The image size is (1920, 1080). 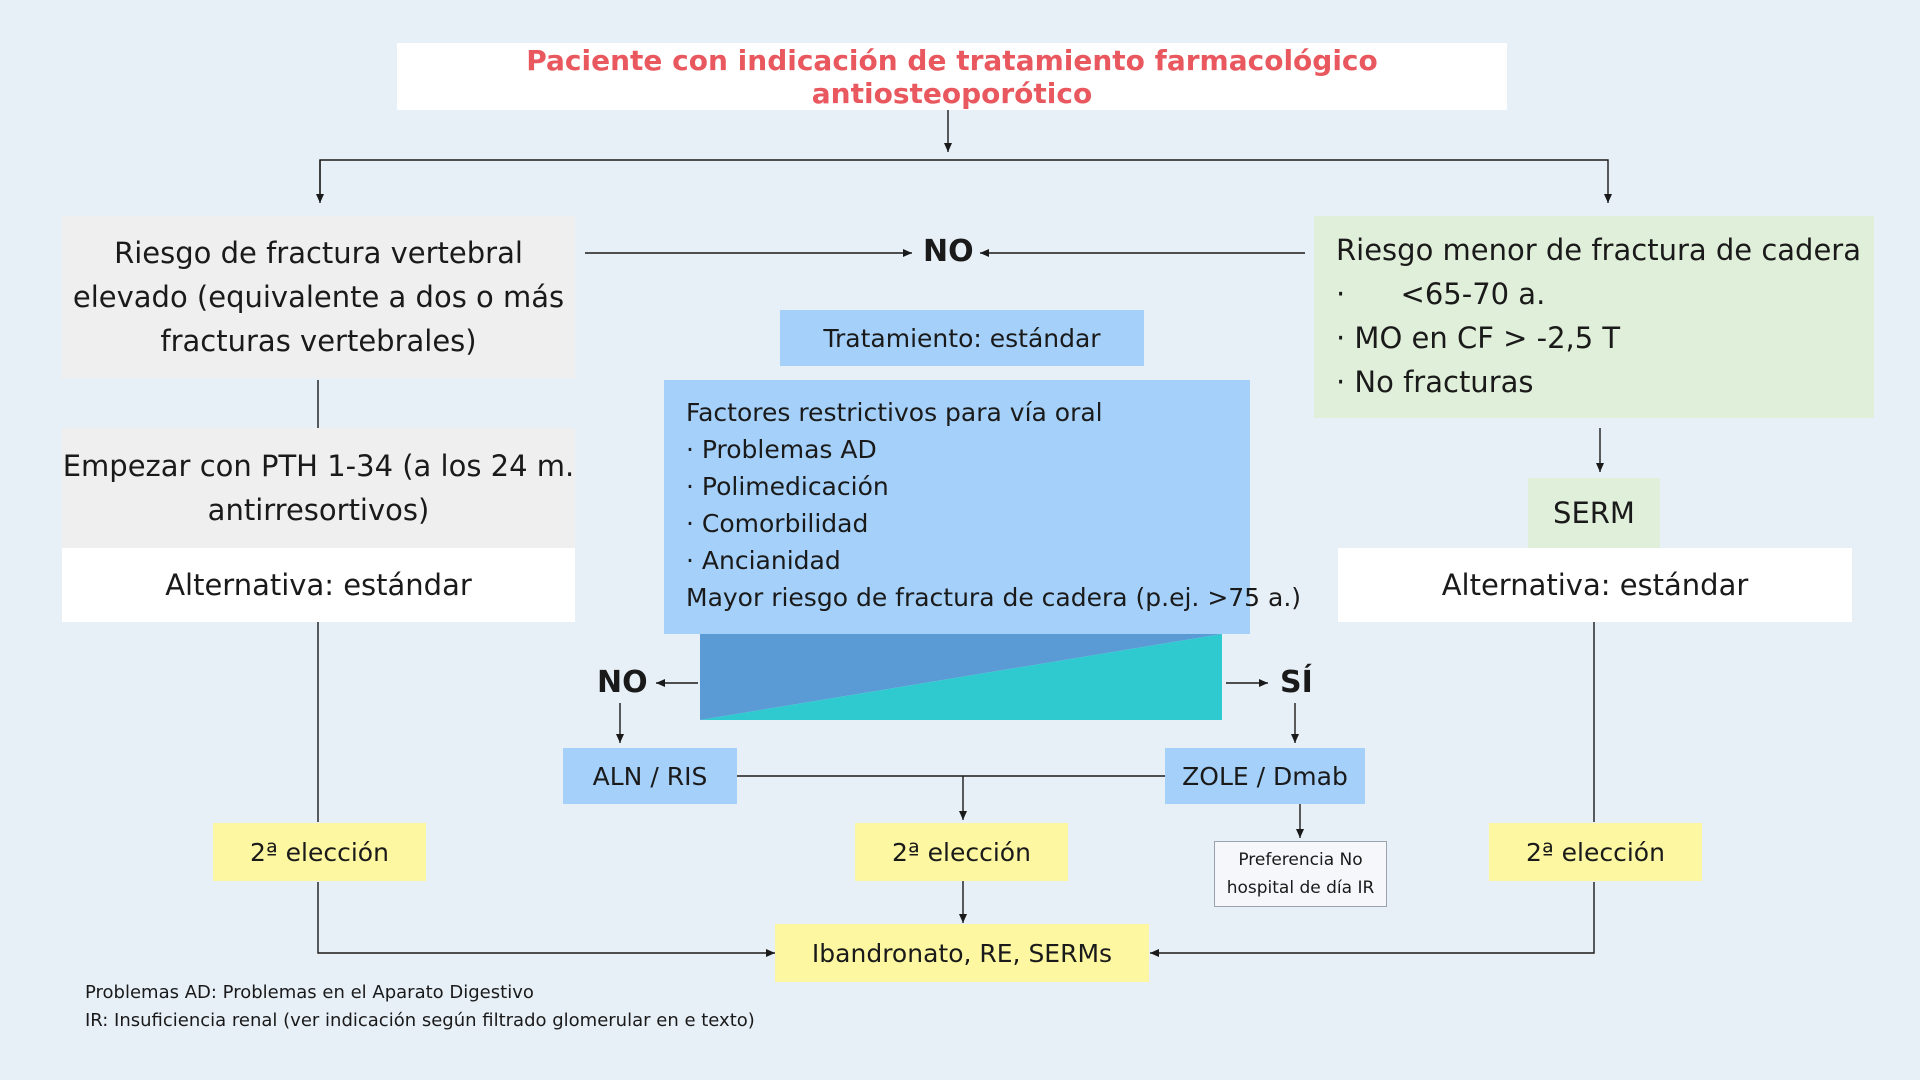 I want to click on aln-ris-box: ALN / RIS, so click(x=650, y=776).